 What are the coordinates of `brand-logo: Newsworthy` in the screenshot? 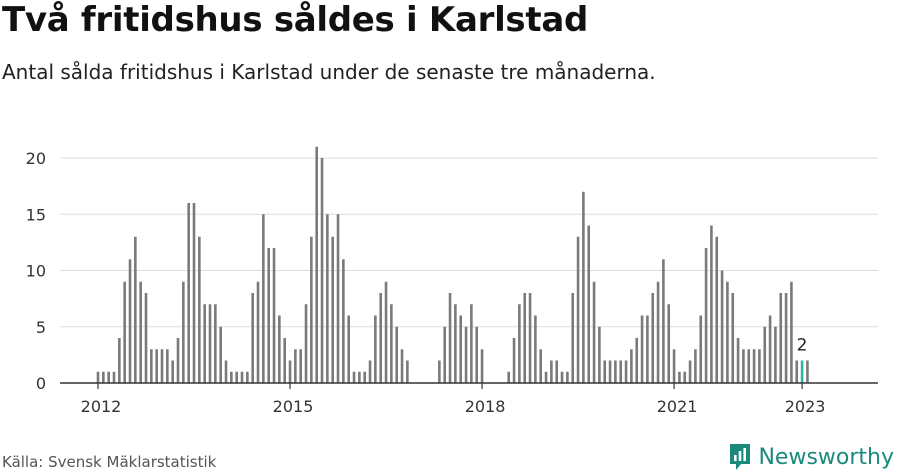 It's located at (811, 457).